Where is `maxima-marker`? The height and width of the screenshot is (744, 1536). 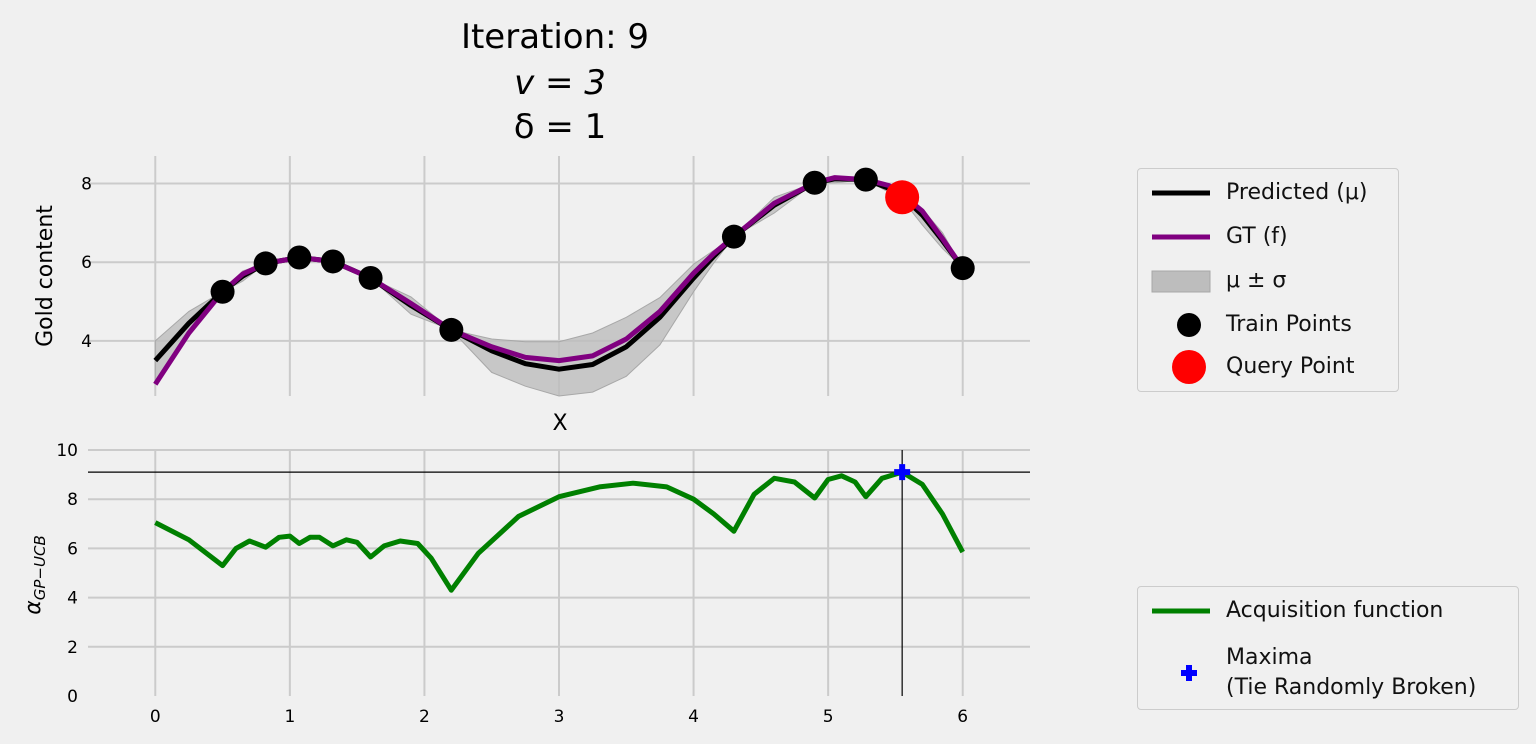
maxima-marker is located at coordinates (902, 472).